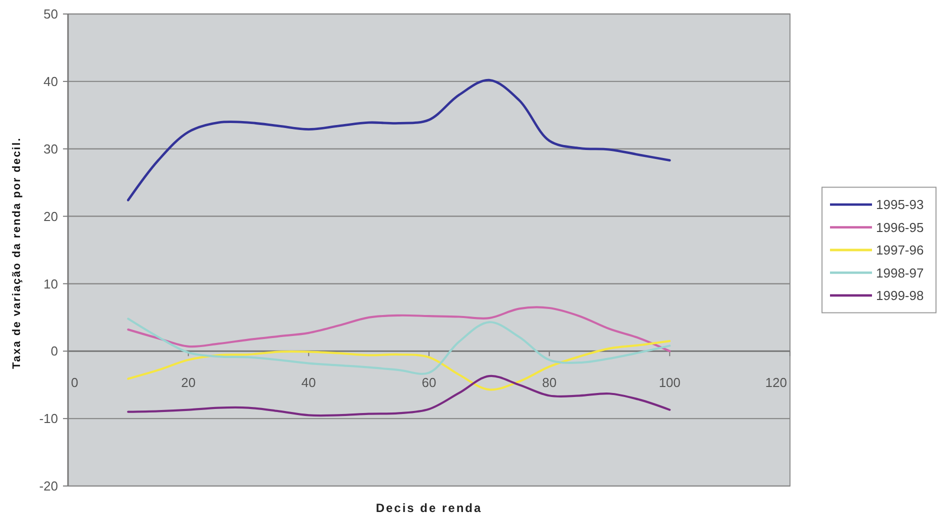  Describe the element at coordinates (900, 227) in the screenshot. I see `legend-label: 1996-95` at that location.